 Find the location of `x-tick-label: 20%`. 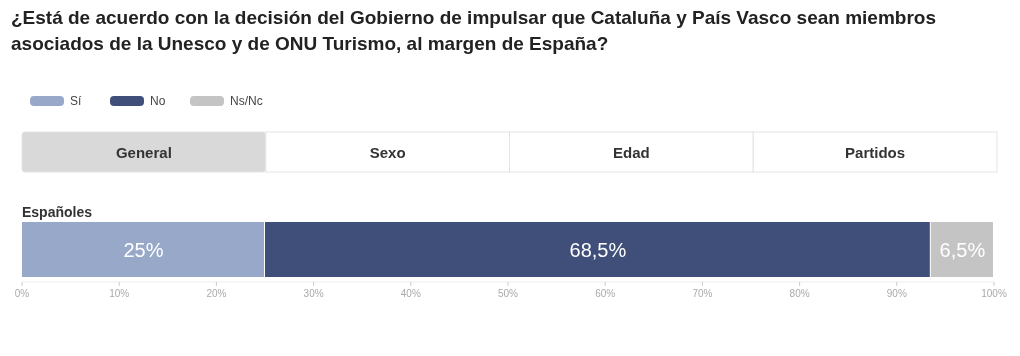

x-tick-label: 20% is located at coordinates (216, 293).